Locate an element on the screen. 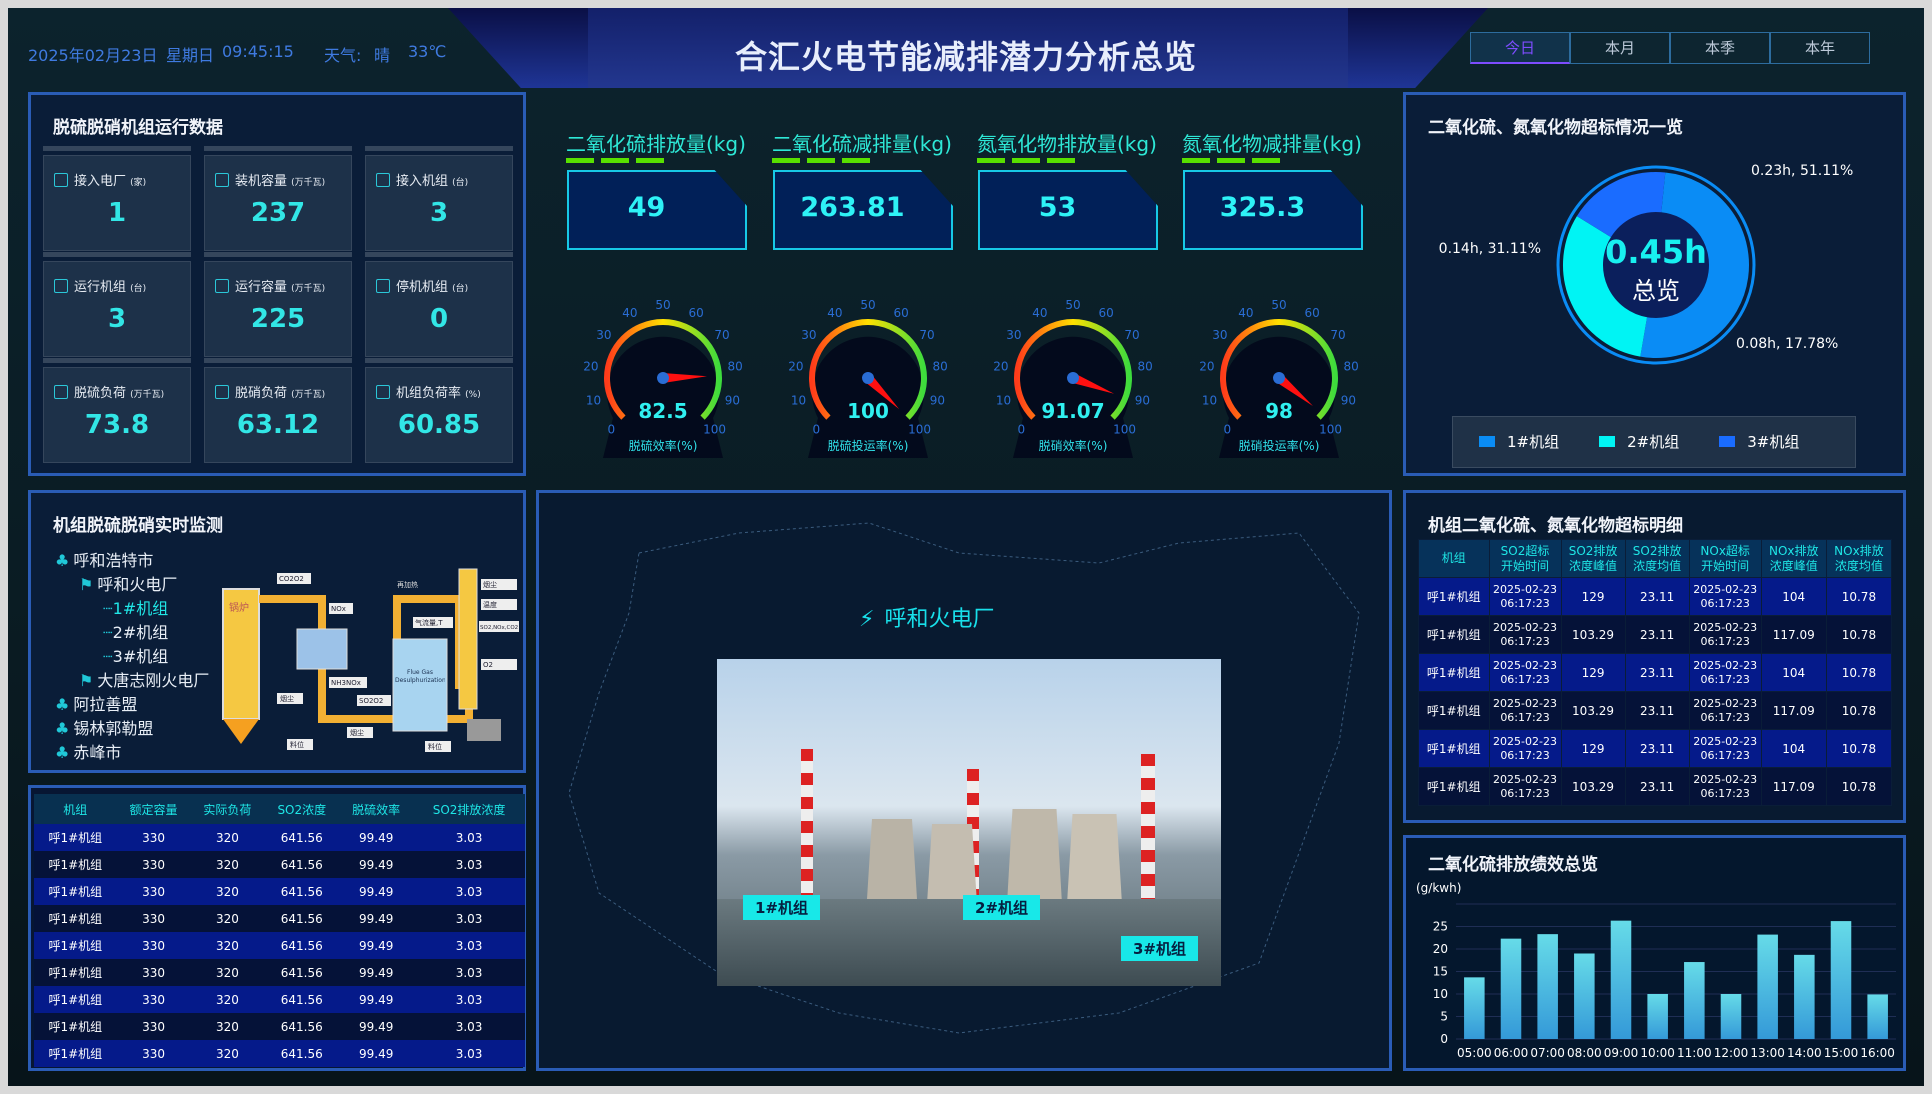 The image size is (1932, 1094). column-header: SO2排放 浓度峰值 is located at coordinates (1593, 558).